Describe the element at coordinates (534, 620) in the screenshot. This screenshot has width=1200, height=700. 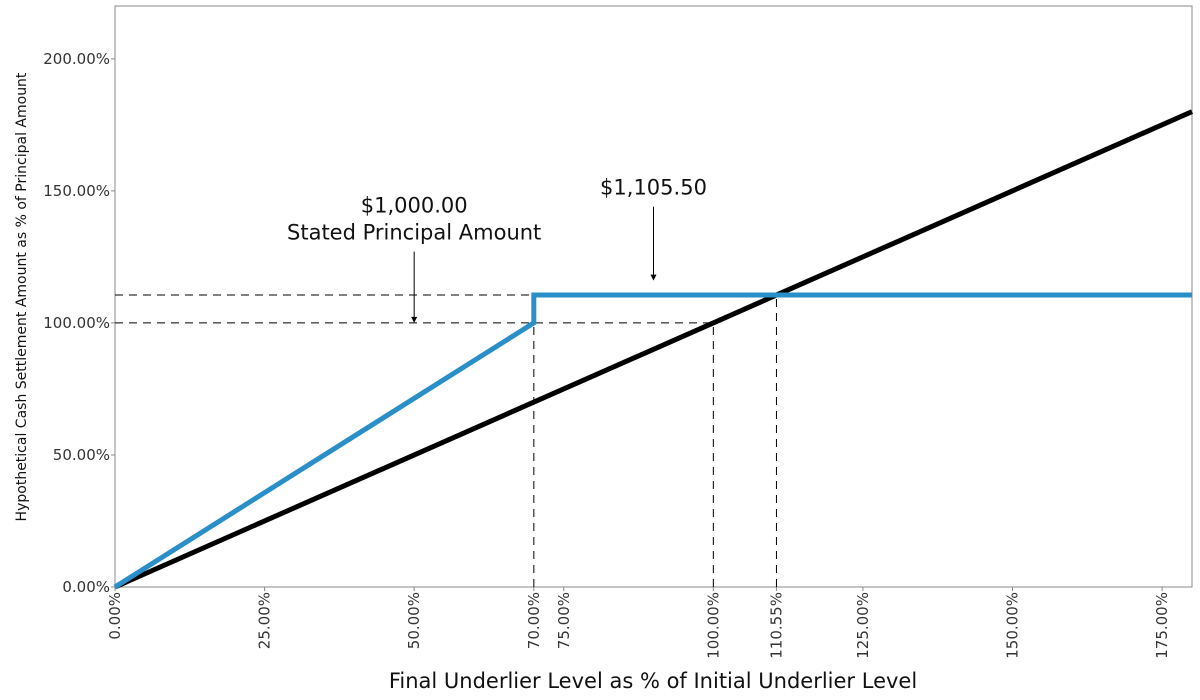
I see `x-tick-label-3: 70.00%` at that location.